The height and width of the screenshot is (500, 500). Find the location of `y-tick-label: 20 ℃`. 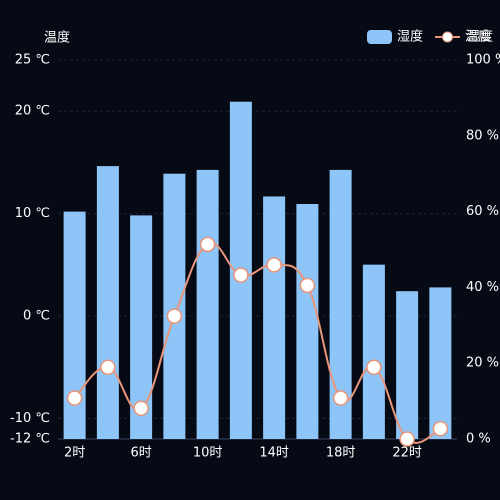

y-tick-label: 20 ℃ is located at coordinates (32, 111).